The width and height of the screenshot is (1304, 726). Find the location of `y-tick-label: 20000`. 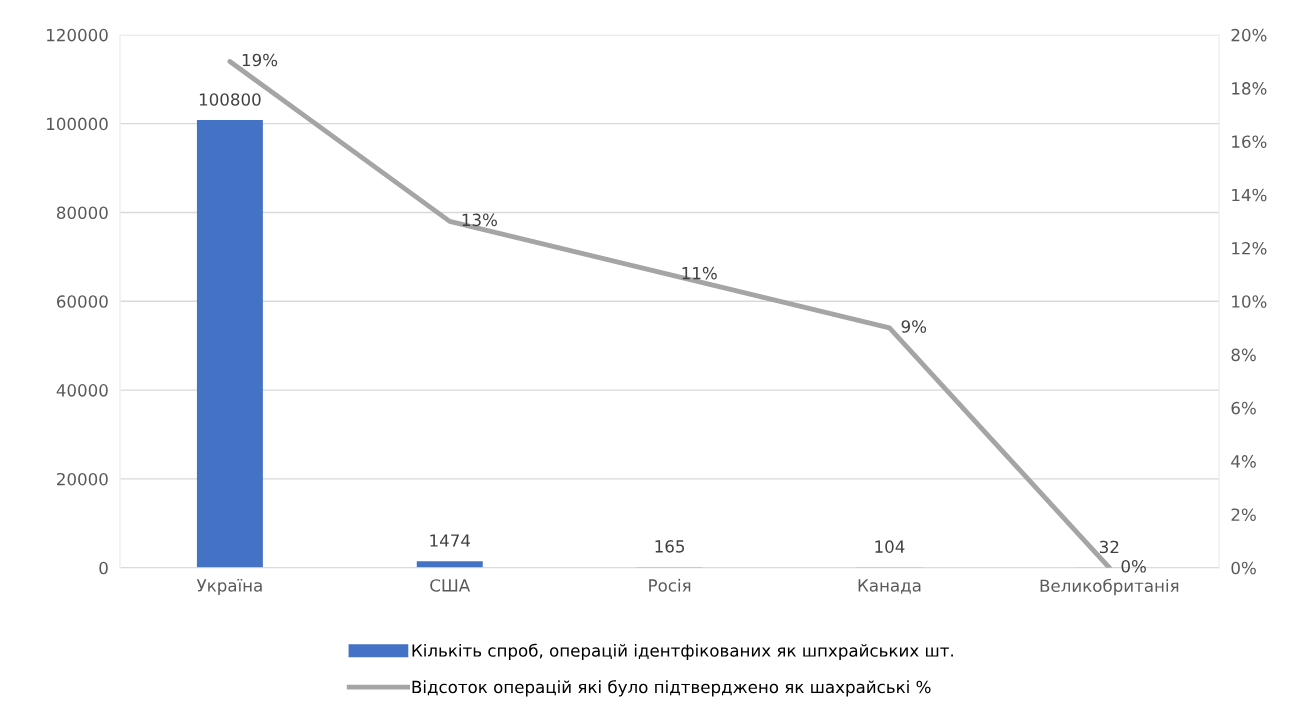

y-tick-label: 20000 is located at coordinates (82, 479).